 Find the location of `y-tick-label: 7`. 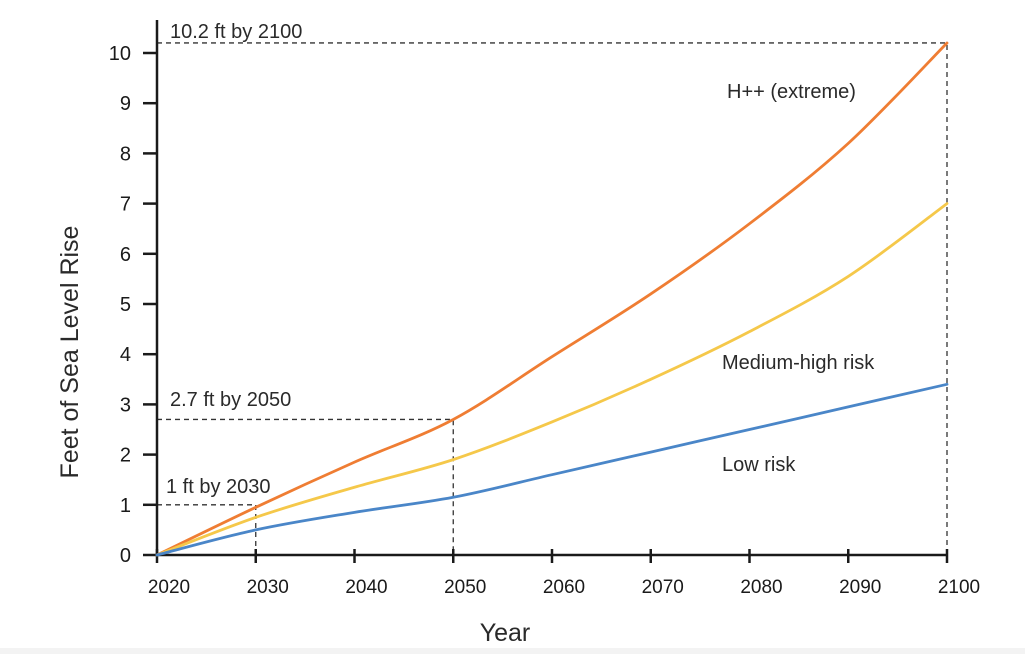

y-tick-label: 7 is located at coordinates (125, 205).